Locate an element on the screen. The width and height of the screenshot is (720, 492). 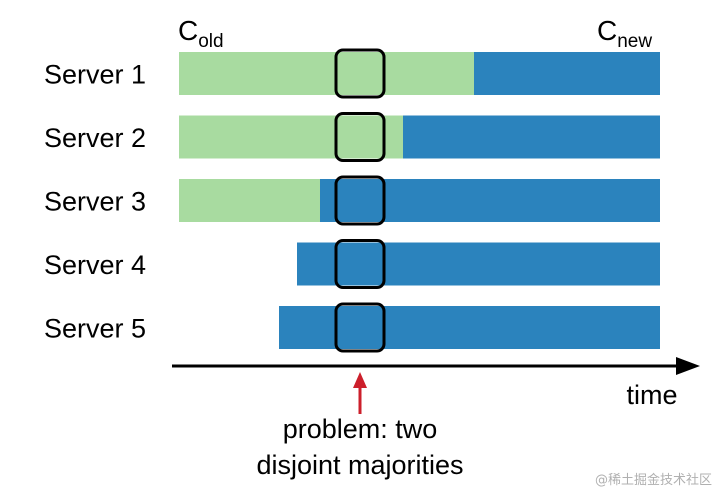
server-row: Server 5 is located at coordinates (352, 327).